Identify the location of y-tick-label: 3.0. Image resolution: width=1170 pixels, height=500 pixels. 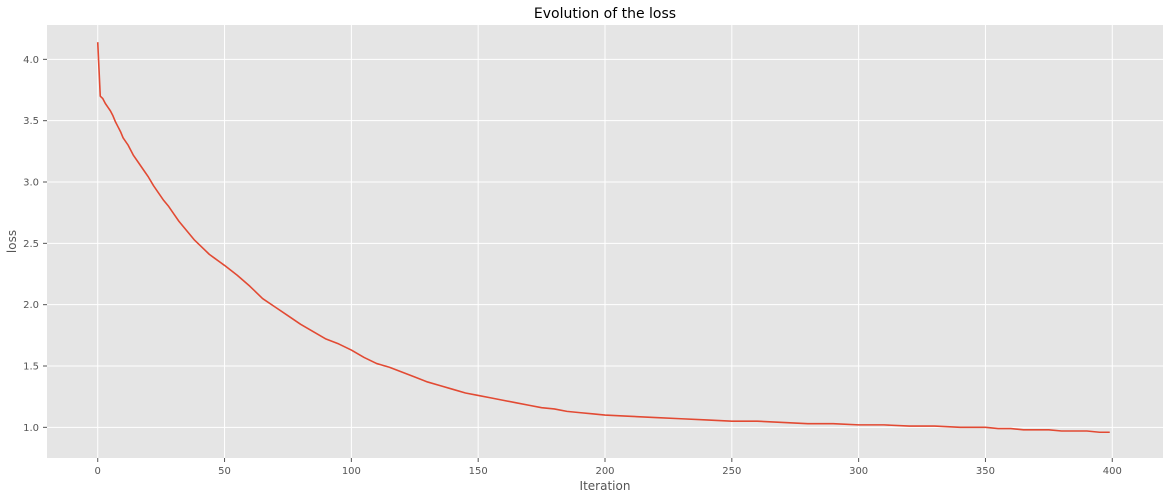
(31, 183).